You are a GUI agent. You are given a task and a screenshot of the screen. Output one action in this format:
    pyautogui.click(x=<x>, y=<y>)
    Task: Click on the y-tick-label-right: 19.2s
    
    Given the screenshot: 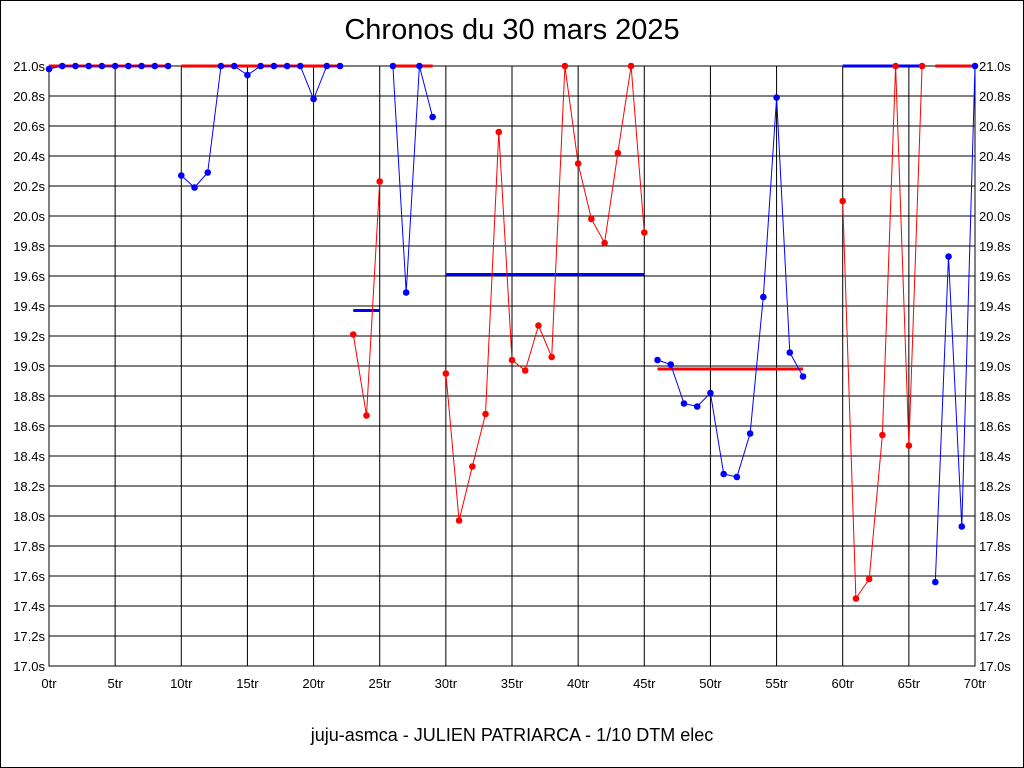 What is the action you would take?
    pyautogui.click(x=995, y=336)
    